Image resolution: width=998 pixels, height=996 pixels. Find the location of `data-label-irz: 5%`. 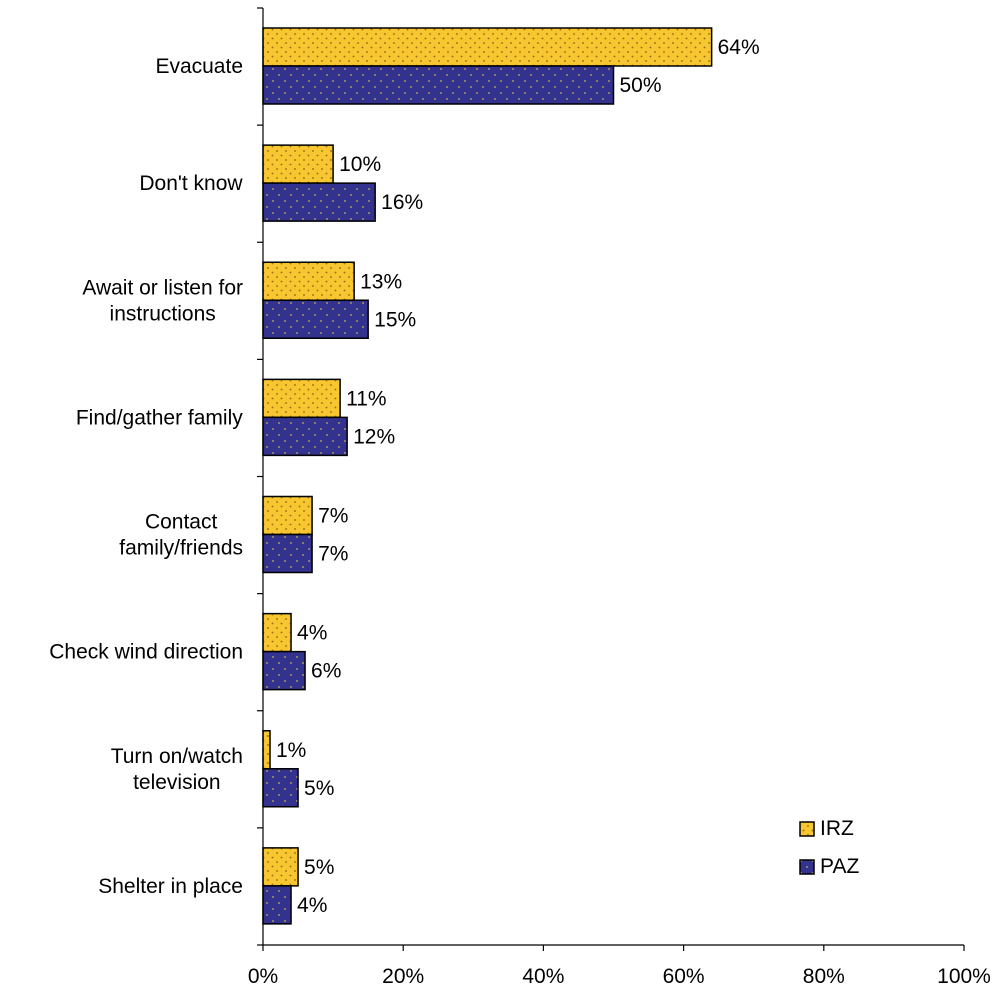

data-label-irz: 5% is located at coordinates (319, 867).